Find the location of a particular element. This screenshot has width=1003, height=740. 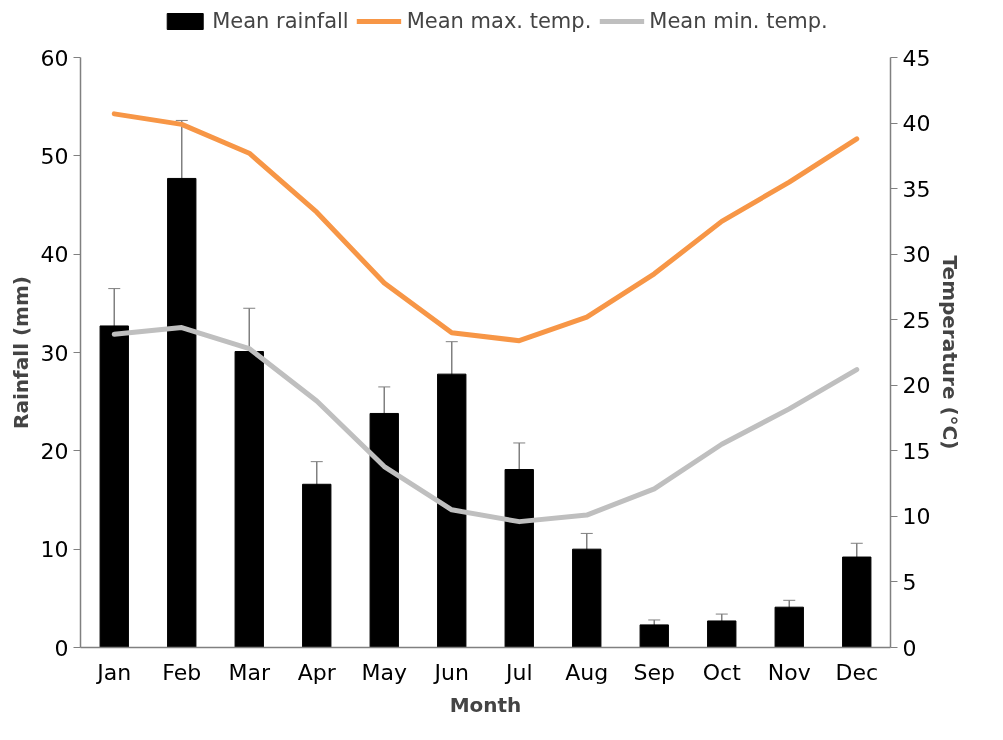

y-axis-title: Rainfall (mm) is located at coordinates (20, 352).